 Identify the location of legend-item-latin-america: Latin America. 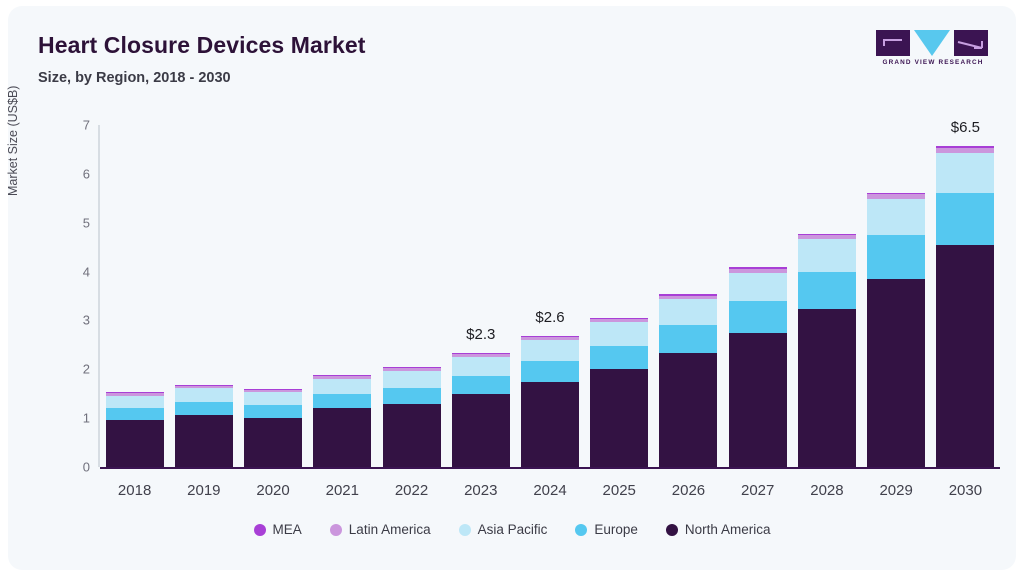
(380, 529).